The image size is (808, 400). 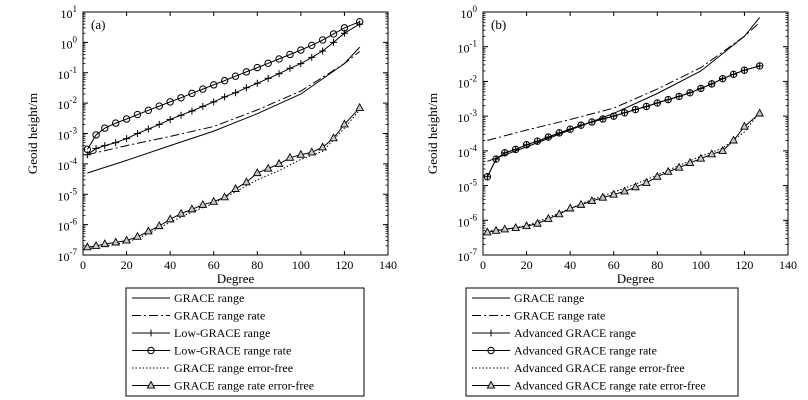 What do you see at coordinates (549, 298) in the screenshot?
I see `legend-label: GRACE range` at bounding box center [549, 298].